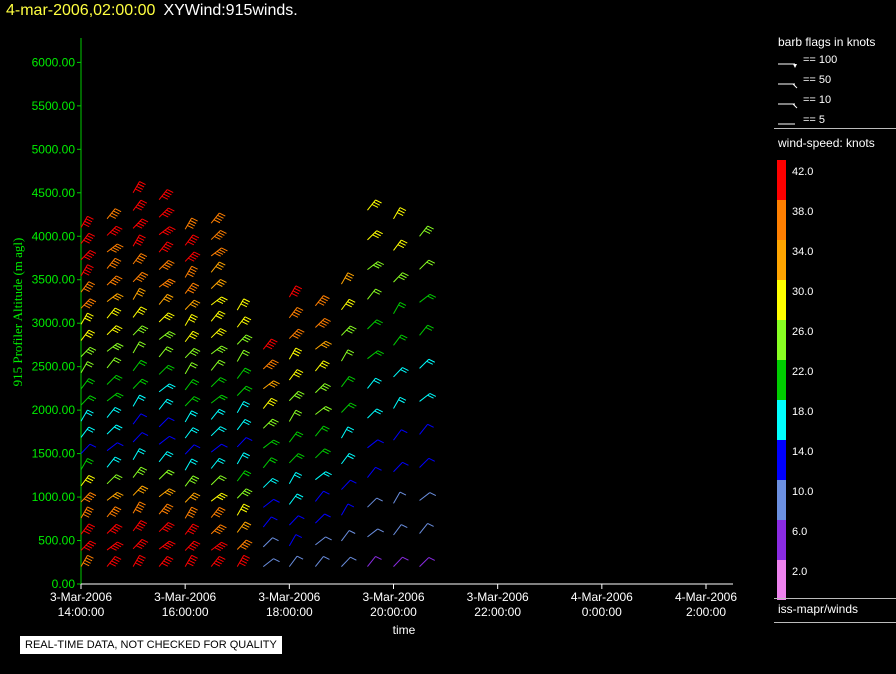 The width and height of the screenshot is (896, 674). I want to click on title-timestamp: 4-mar-2006,02:00:00, so click(81, 10).